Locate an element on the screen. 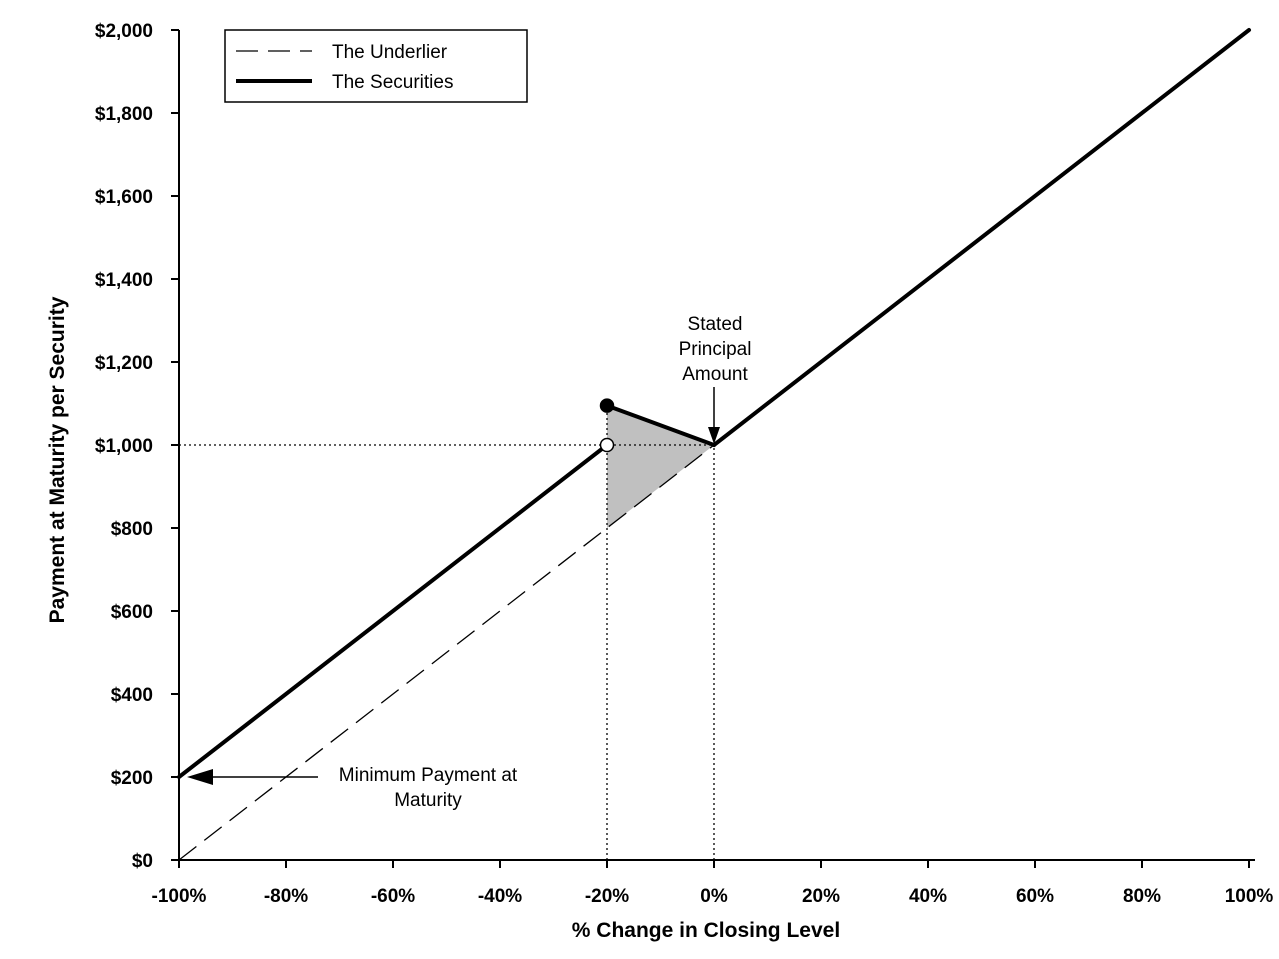  legend-box is located at coordinates (376, 66).